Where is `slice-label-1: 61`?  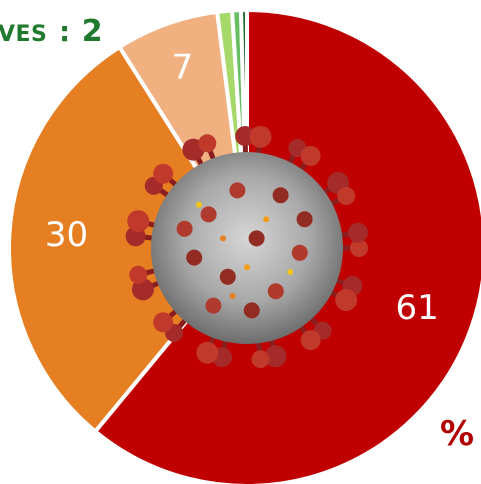
slice-label-1: 61 is located at coordinates (417, 308).